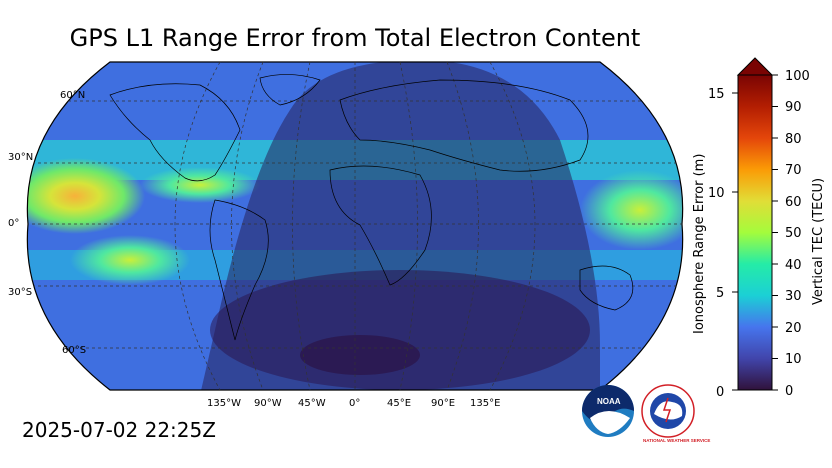 The height and width of the screenshot is (468, 832). I want to click on left-tick-0: 0, so click(720, 392).